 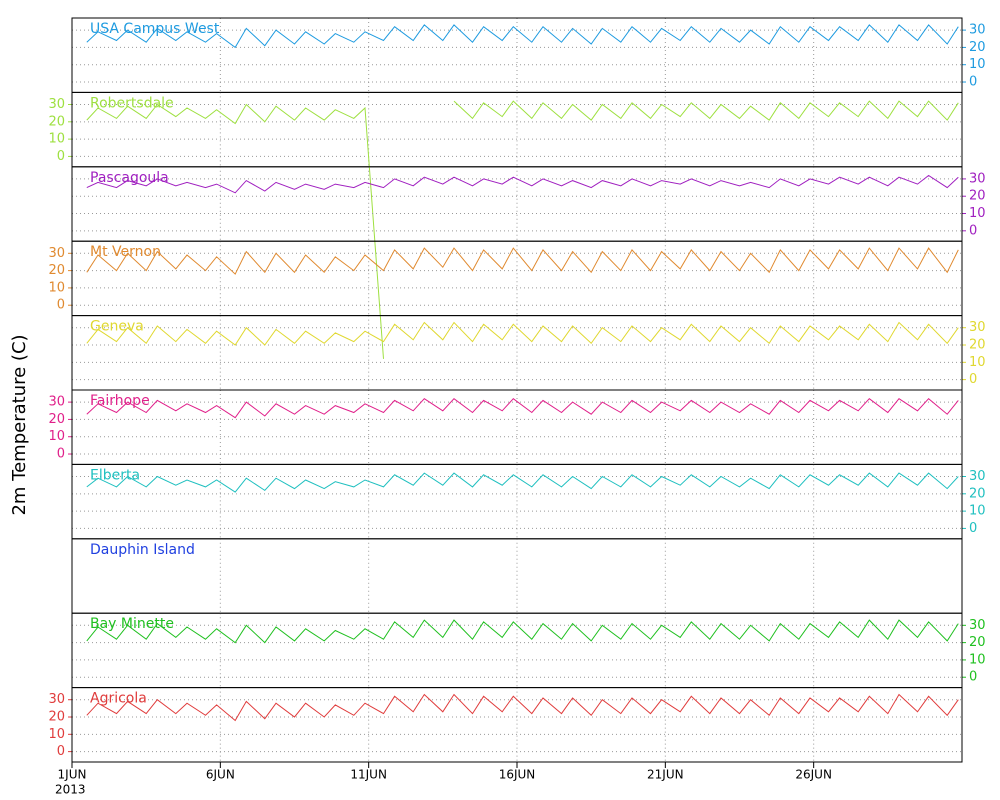 I want to click on station-name: Bay Minette, so click(x=132, y=624).